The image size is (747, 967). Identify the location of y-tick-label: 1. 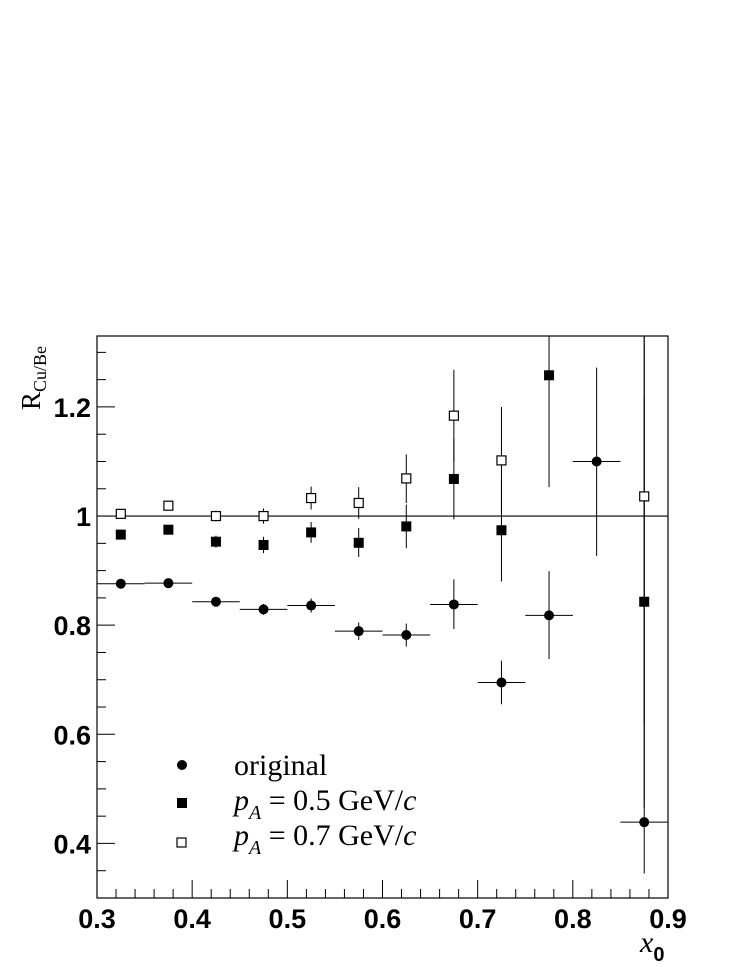
(83, 517).